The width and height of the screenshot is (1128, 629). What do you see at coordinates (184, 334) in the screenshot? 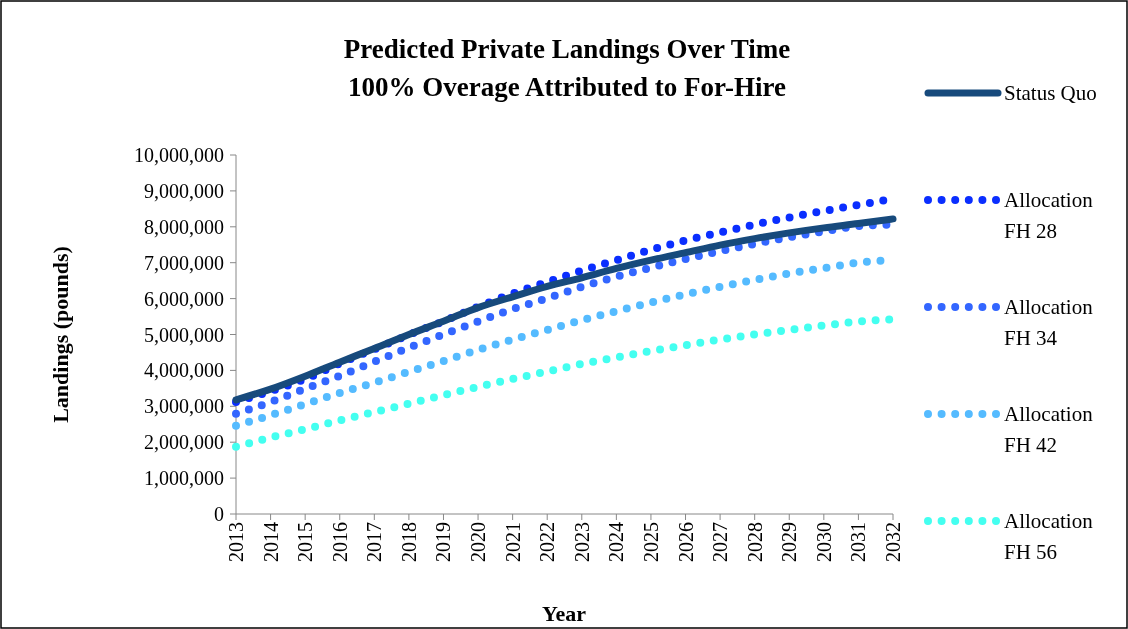
I see `y-tick-label: 5,000,000` at bounding box center [184, 334].